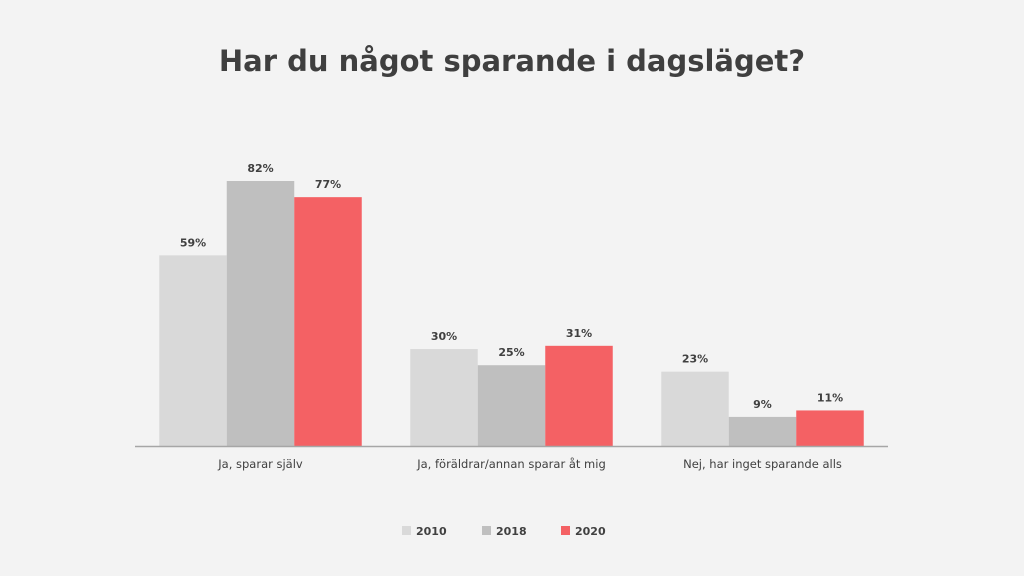 The image size is (1024, 576). I want to click on data-label-2020-2: 31%, so click(579, 333).